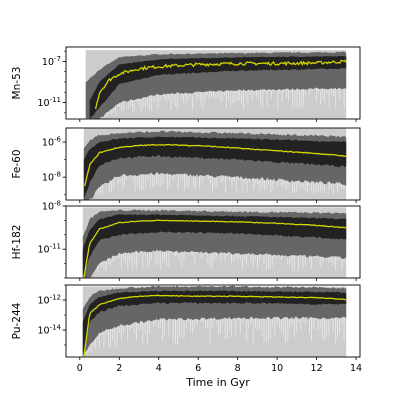 The width and height of the screenshot is (415, 405). I want to click on x-axis-label: Time in Gyr, so click(217, 382).